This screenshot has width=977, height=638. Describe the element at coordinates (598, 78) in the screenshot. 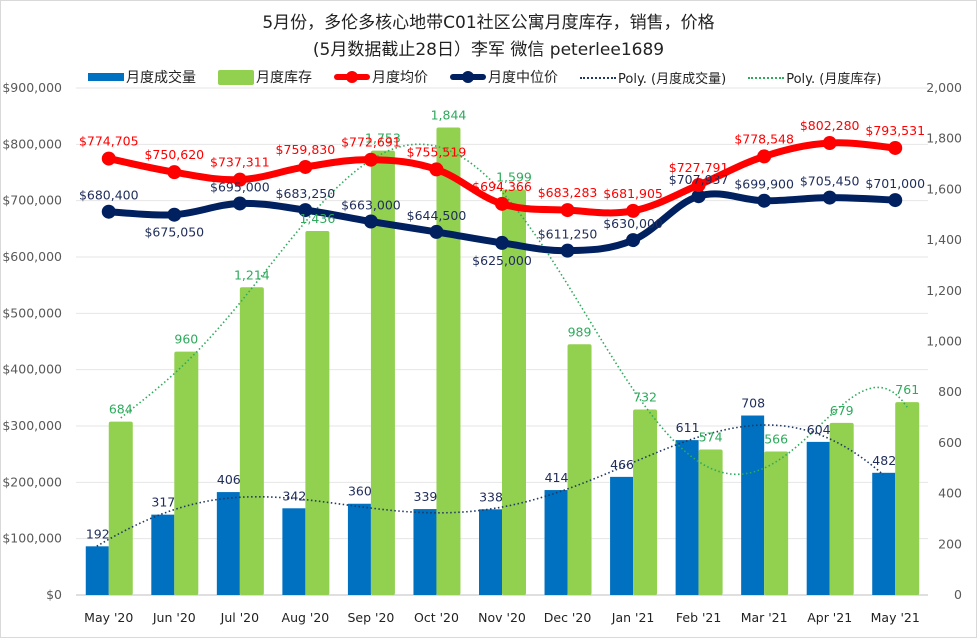

I see `legend-swatch-poly-volume` at that location.